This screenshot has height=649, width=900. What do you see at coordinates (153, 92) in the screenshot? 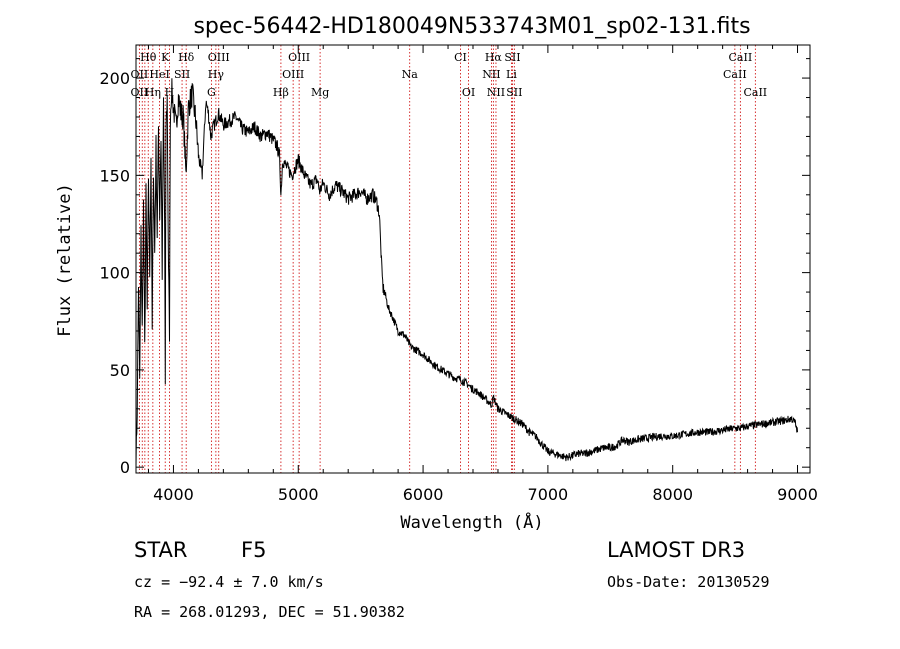
I see `line-label: Hη` at bounding box center [153, 92].